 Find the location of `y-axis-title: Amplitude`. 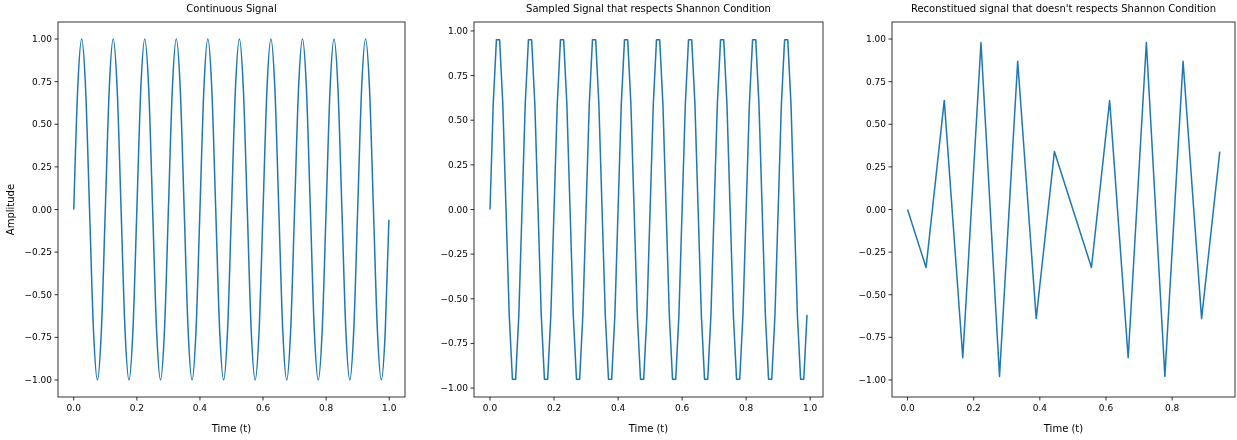

y-axis-title: Amplitude is located at coordinates (10, 209).